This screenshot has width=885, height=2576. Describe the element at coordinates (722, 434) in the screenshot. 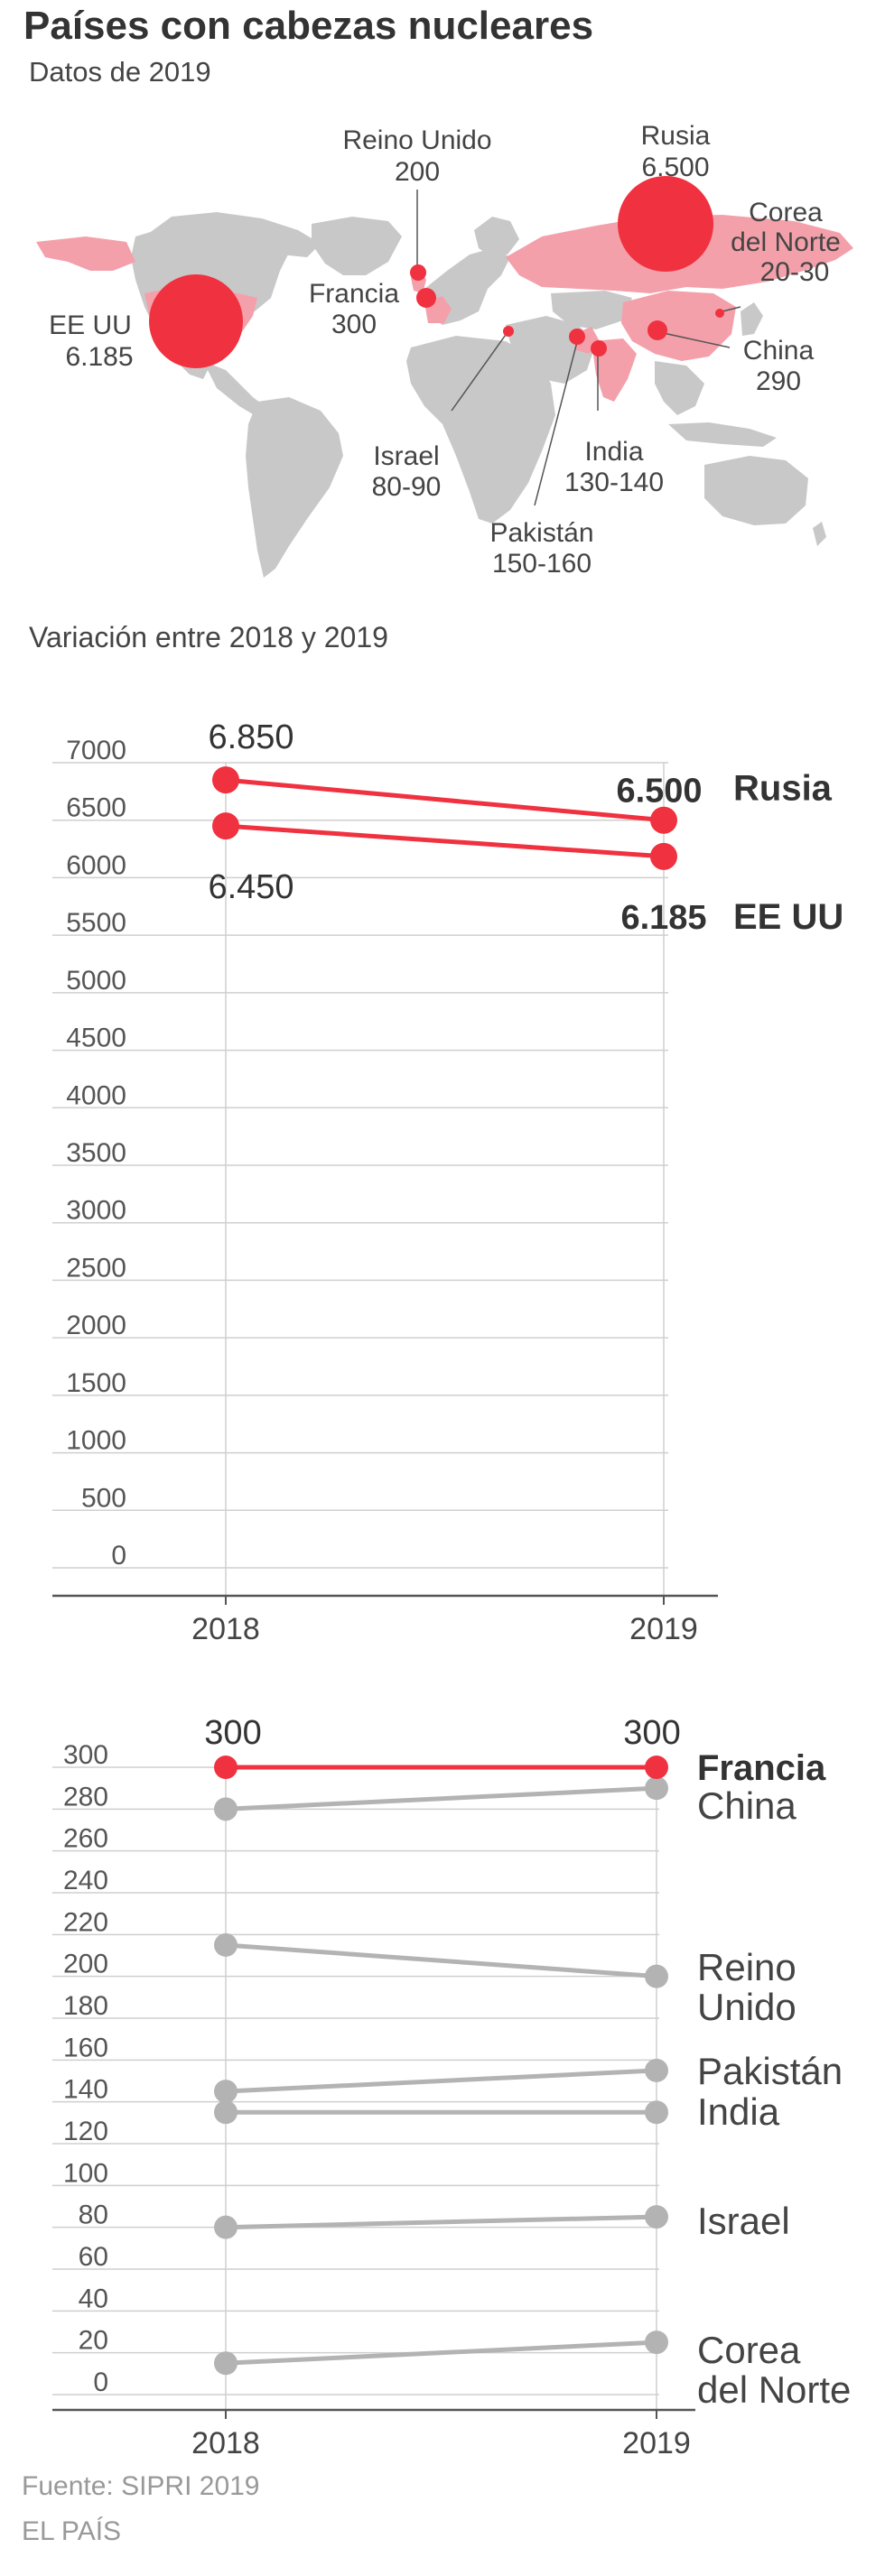

I see `land-indonesia` at that location.